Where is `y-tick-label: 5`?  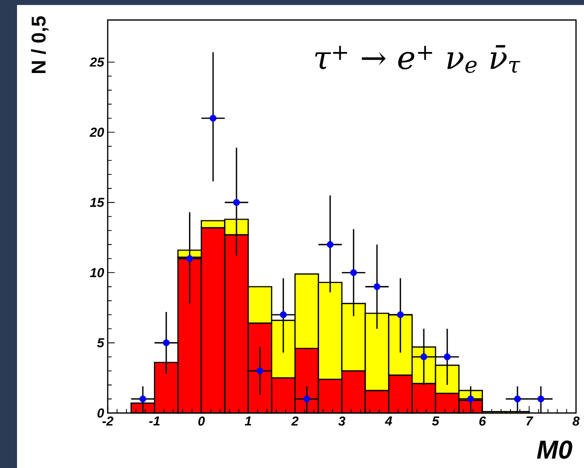 y-tick-label: 5 is located at coordinates (100, 343).